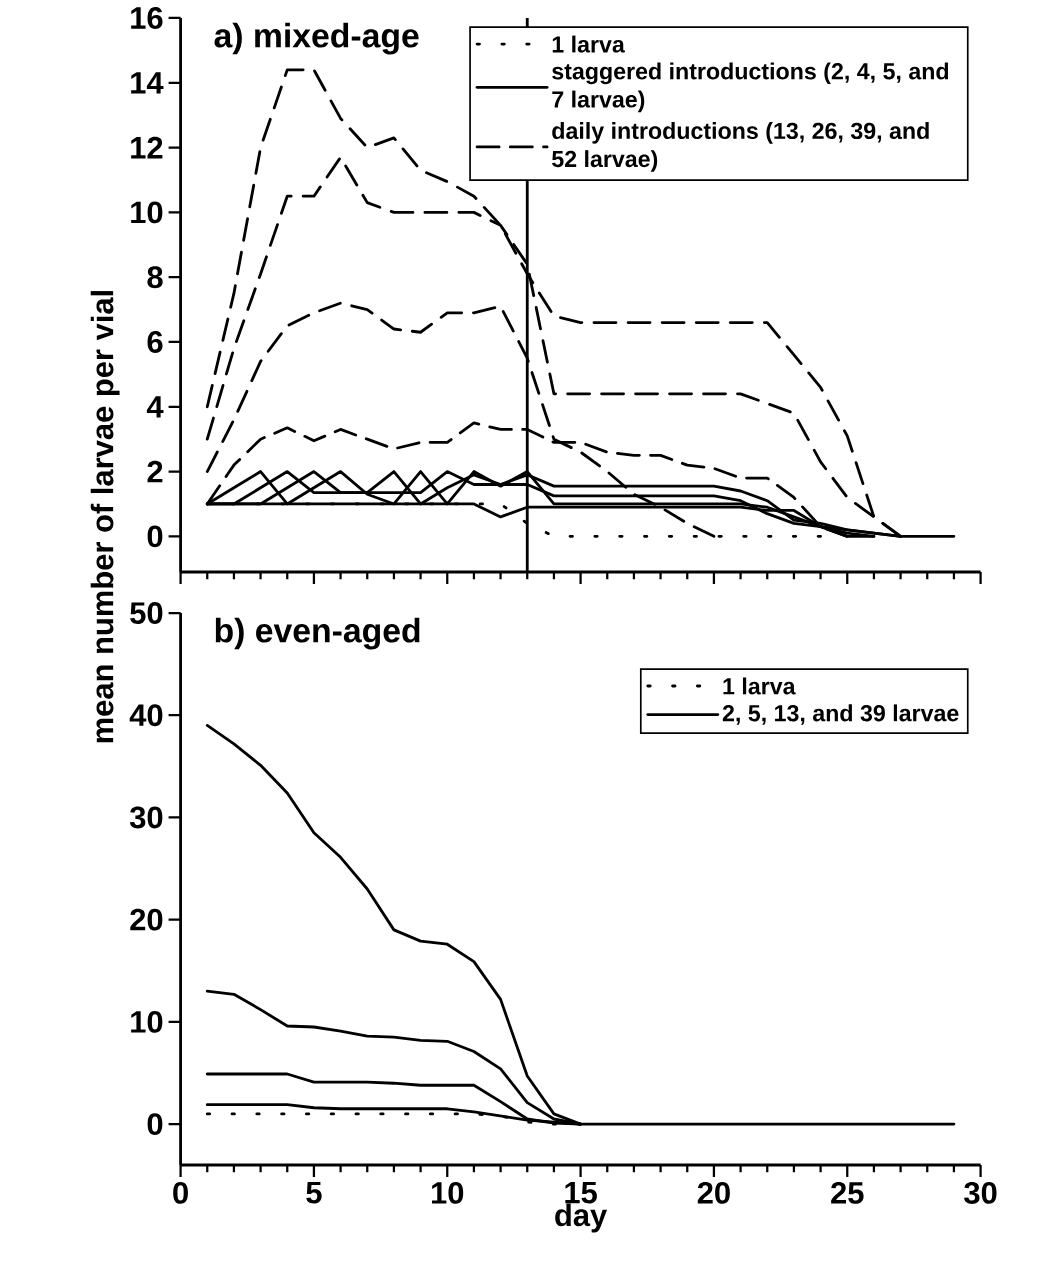 The image size is (1061, 1281). What do you see at coordinates (146, 613) in the screenshot?
I see `y-tick-label: 50` at bounding box center [146, 613].